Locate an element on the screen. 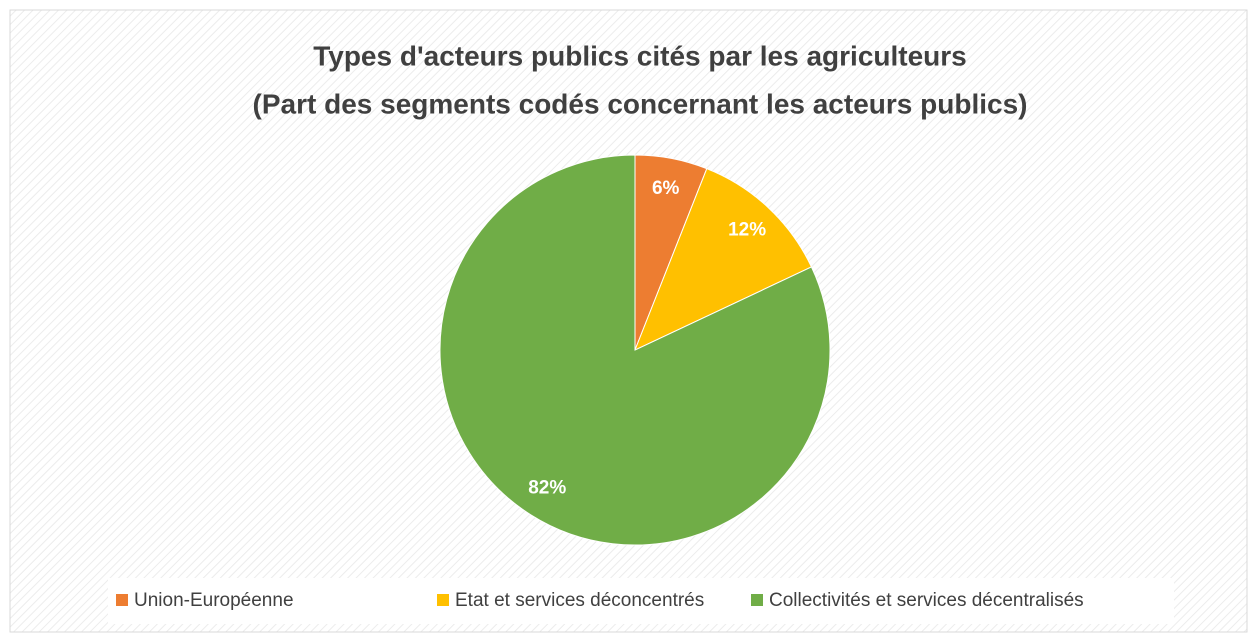  value-label: 6% is located at coordinates (666, 188).